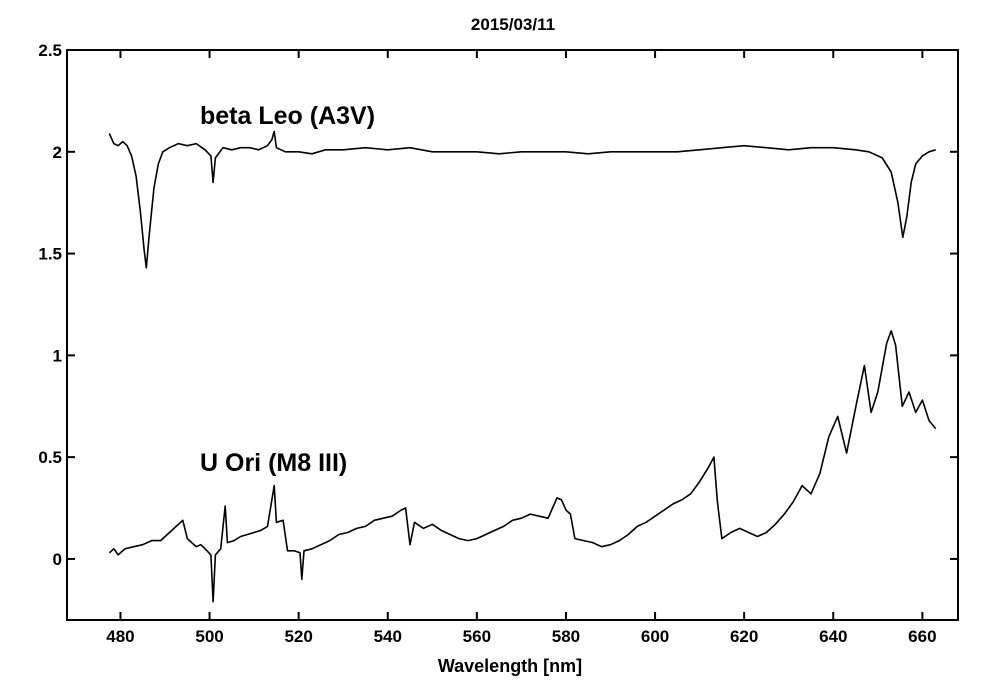  What do you see at coordinates (57, 559) in the screenshot?
I see `y-tick-label: 0` at bounding box center [57, 559].